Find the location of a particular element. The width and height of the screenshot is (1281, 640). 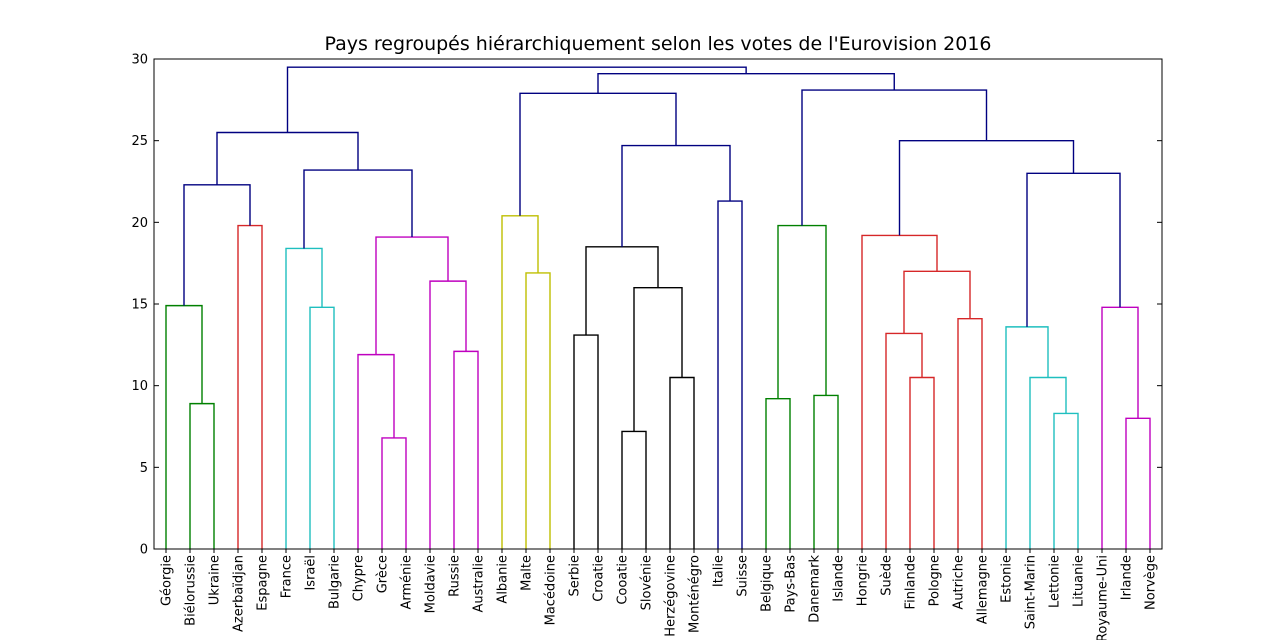

leaf-label: Moldavie is located at coordinates (431, 584).